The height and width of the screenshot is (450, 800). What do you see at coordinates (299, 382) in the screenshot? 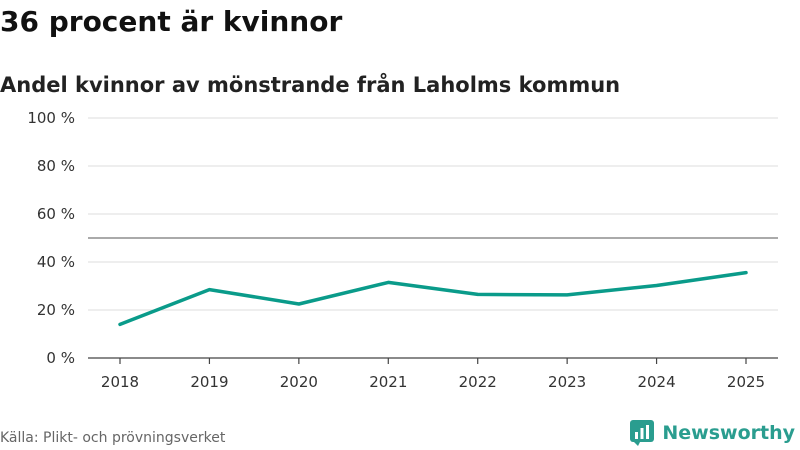
I see `x-tick-label: 2020` at bounding box center [299, 382].